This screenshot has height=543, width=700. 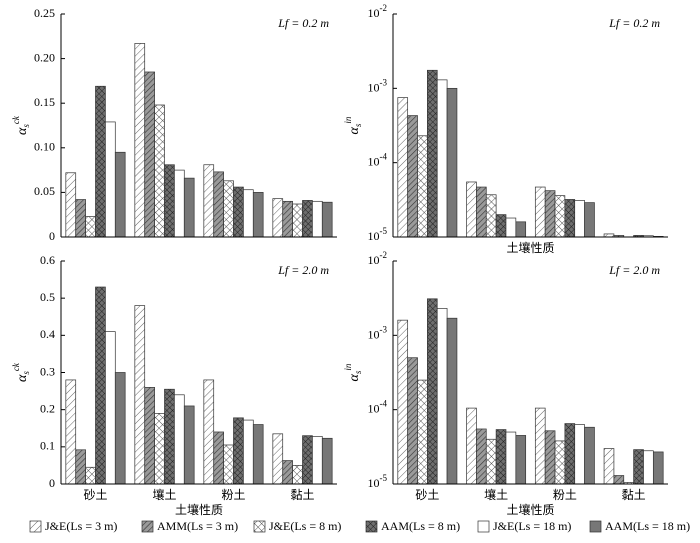 What do you see at coordinates (44, 147) in the screenshot?
I see `y-tick-label: 0.10` at bounding box center [44, 147].